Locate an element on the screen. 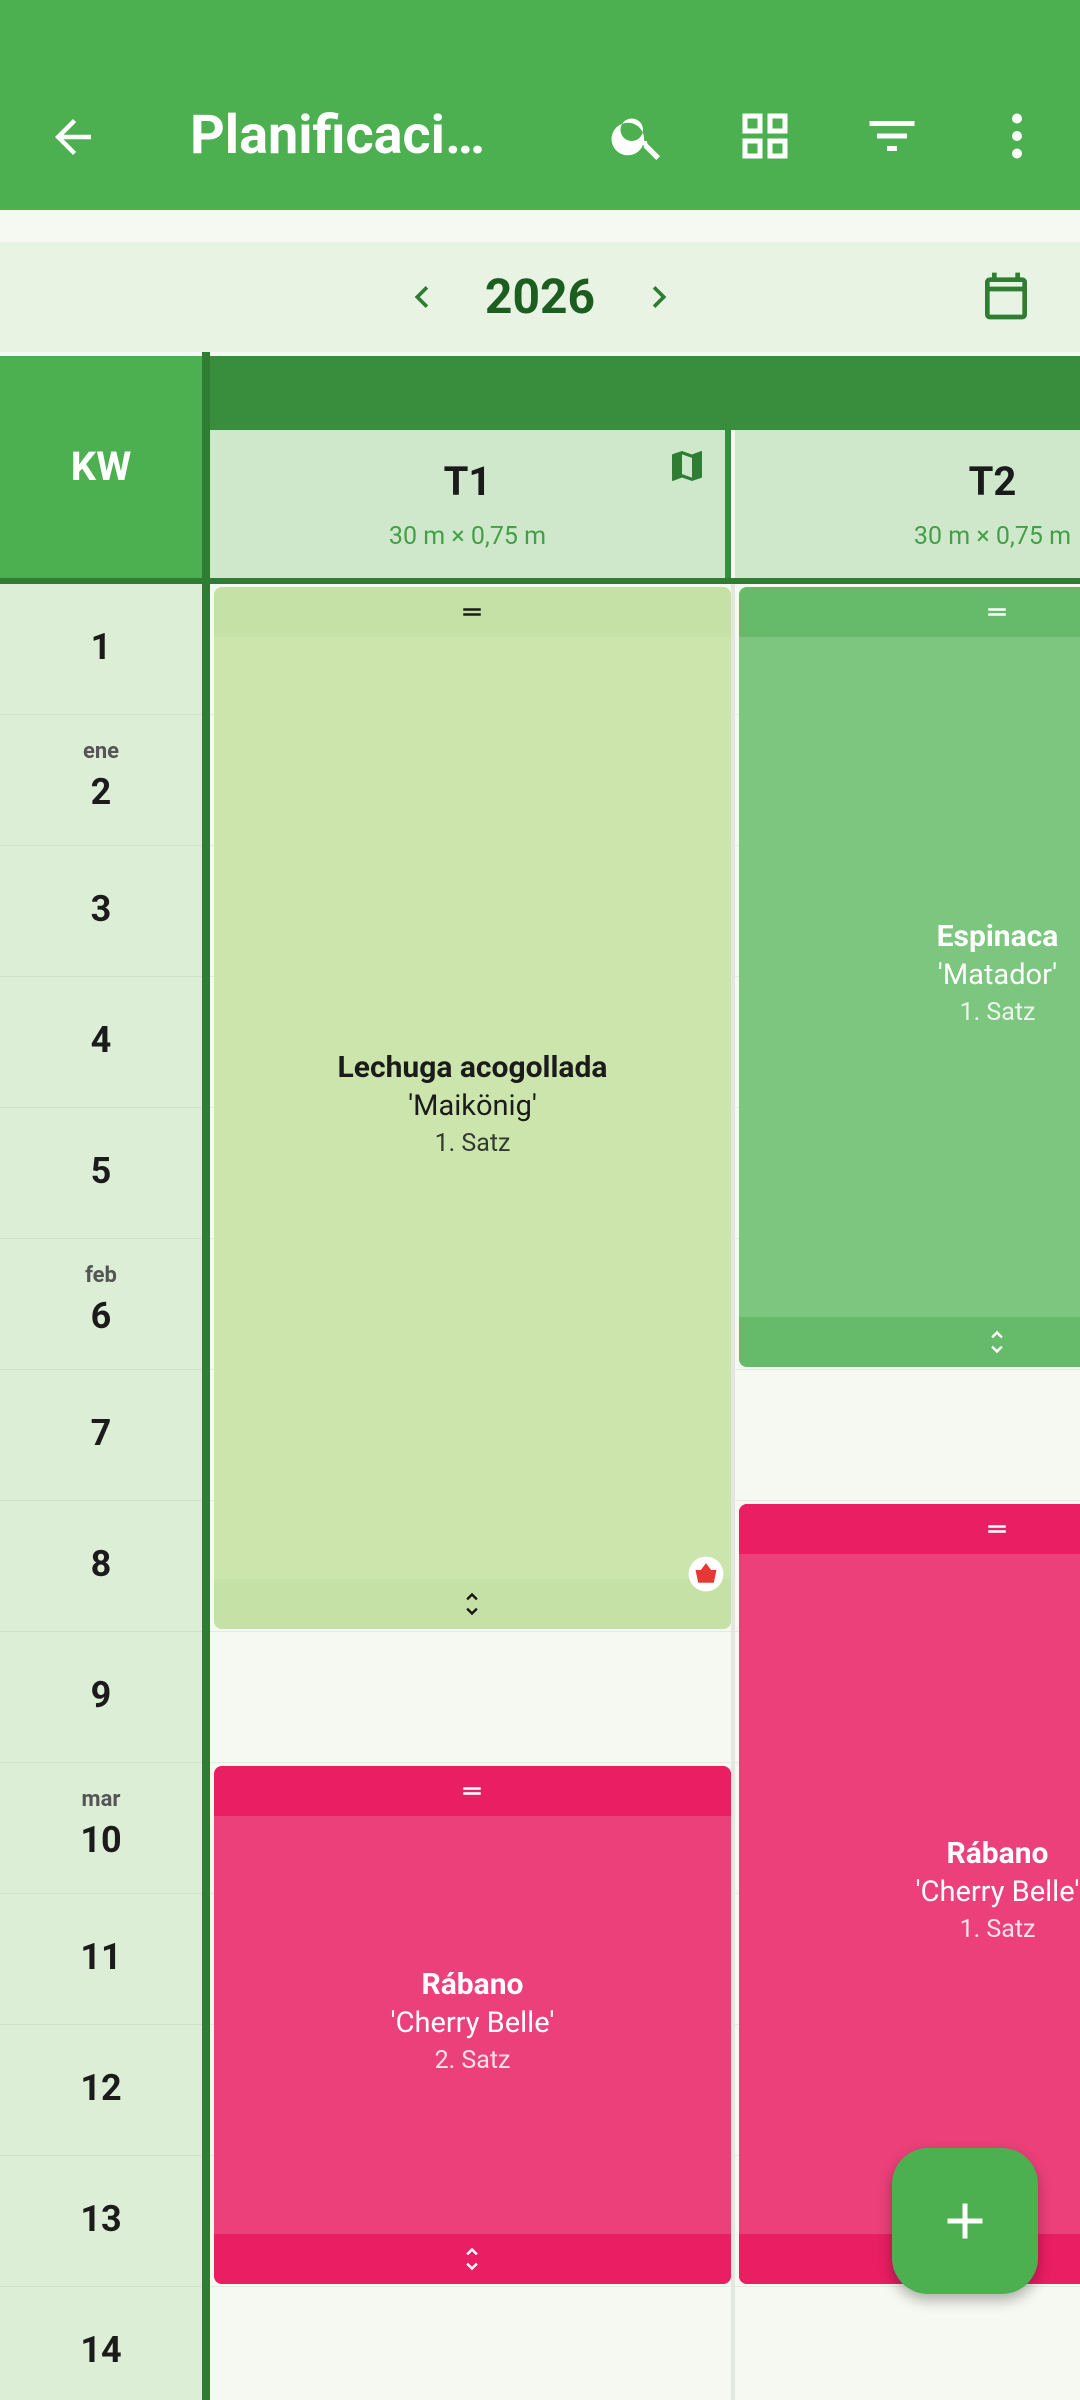 The image size is (1080, 2400). variety: 'Maikönig' is located at coordinates (472, 1106).